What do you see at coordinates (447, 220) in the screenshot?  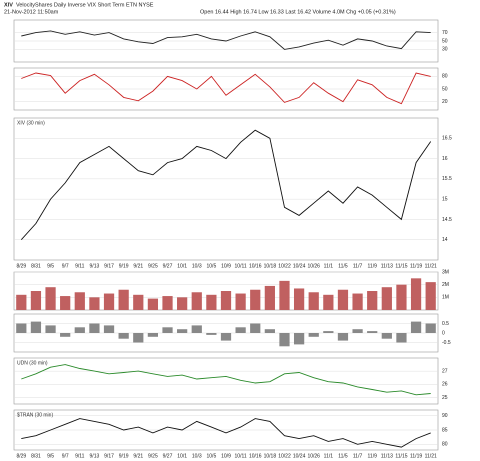 I see `y-tick-label: 14.5` at bounding box center [447, 220].